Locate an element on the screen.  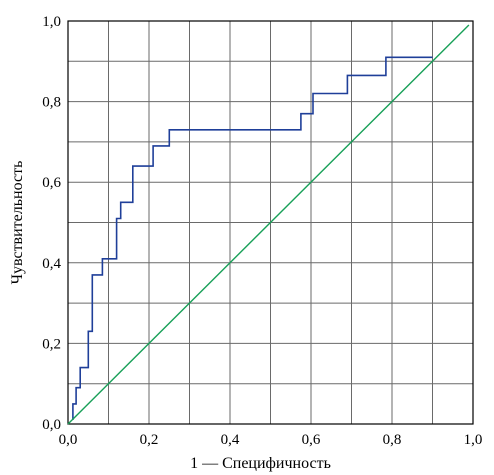
x-tick-label: 0,8 is located at coordinates (392, 440).